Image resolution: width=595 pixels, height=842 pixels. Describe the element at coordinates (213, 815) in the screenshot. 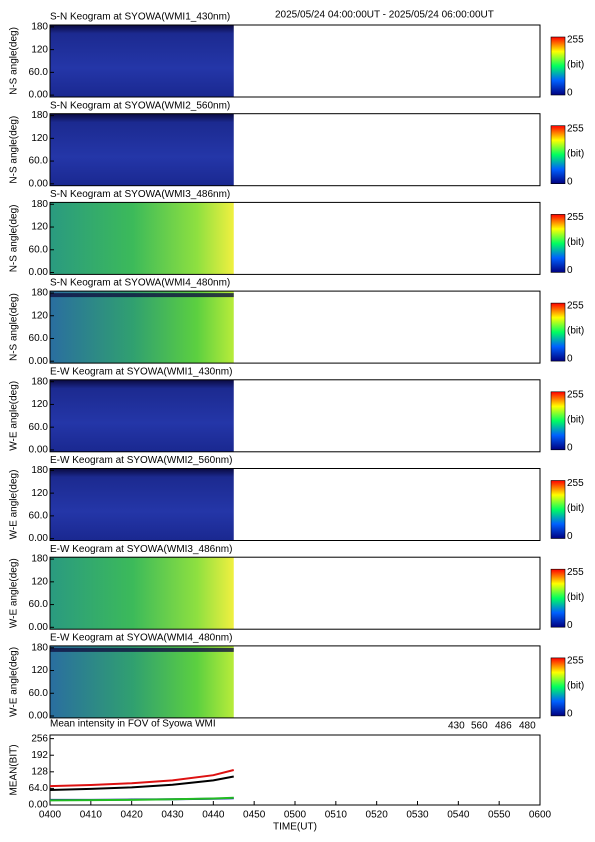

I see `x-tick-label: 0440` at that location.